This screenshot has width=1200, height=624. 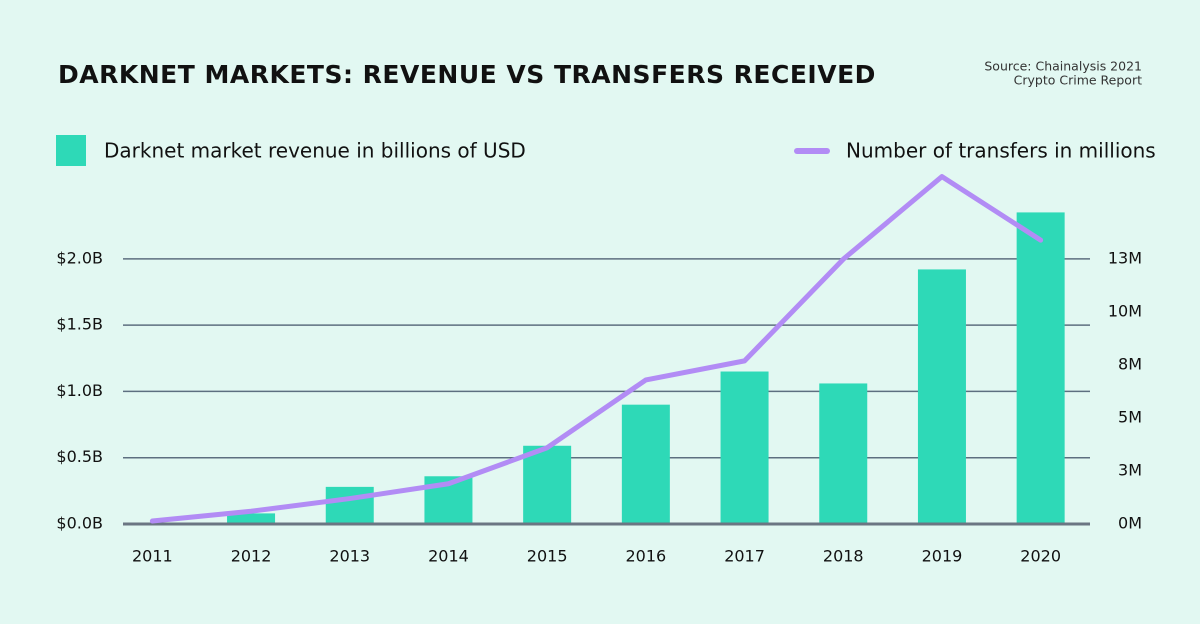 What do you see at coordinates (79, 390) in the screenshot?
I see `y-tick-label: $1.0B` at bounding box center [79, 390].